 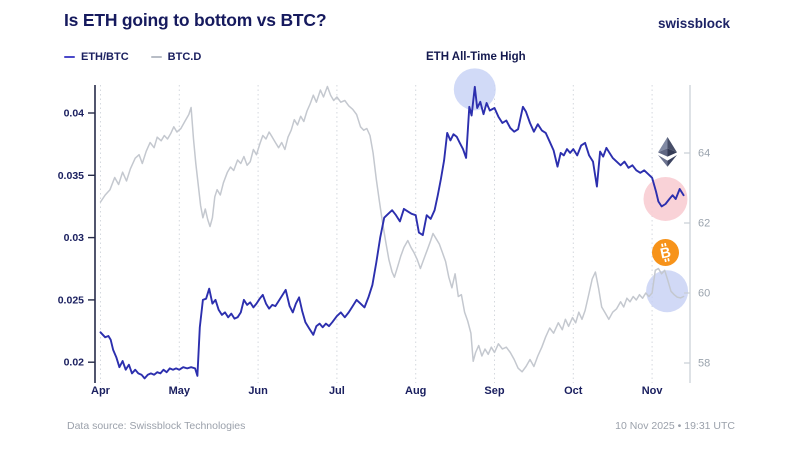 I want to click on right-axis-label: 60, so click(x=704, y=294).